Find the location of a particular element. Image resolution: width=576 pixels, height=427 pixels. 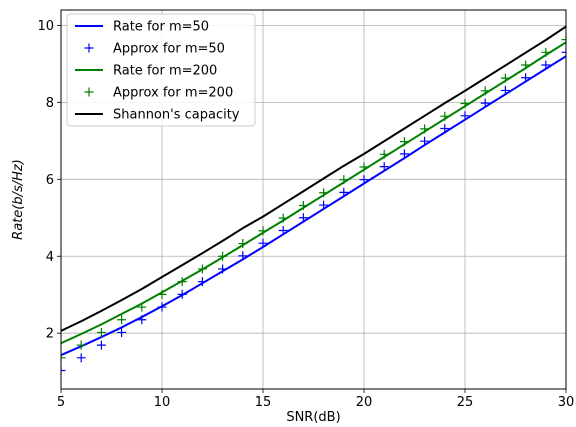

x-axis-label: SNR(dB) is located at coordinates (313, 417).